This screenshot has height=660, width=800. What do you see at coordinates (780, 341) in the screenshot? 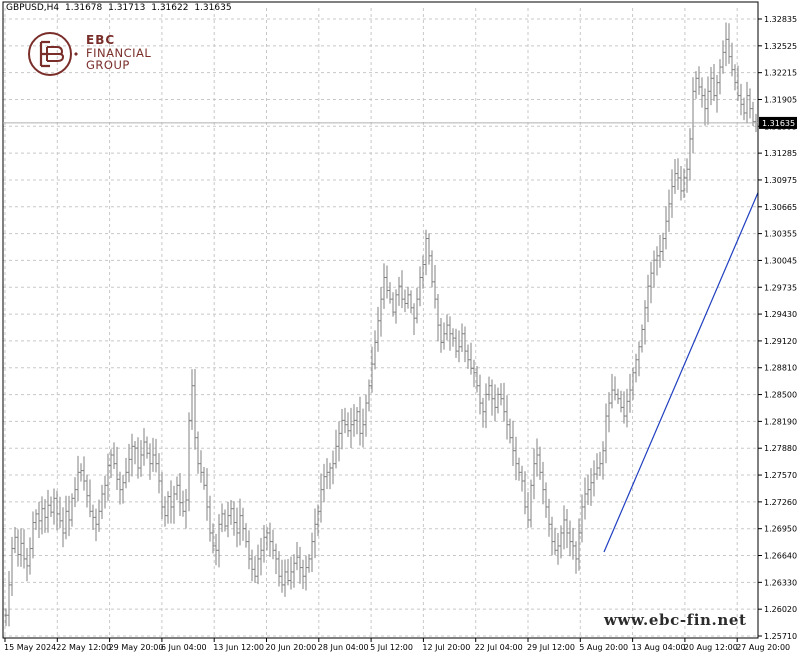
I see `y-tick-label: 1.29120` at bounding box center [780, 341].